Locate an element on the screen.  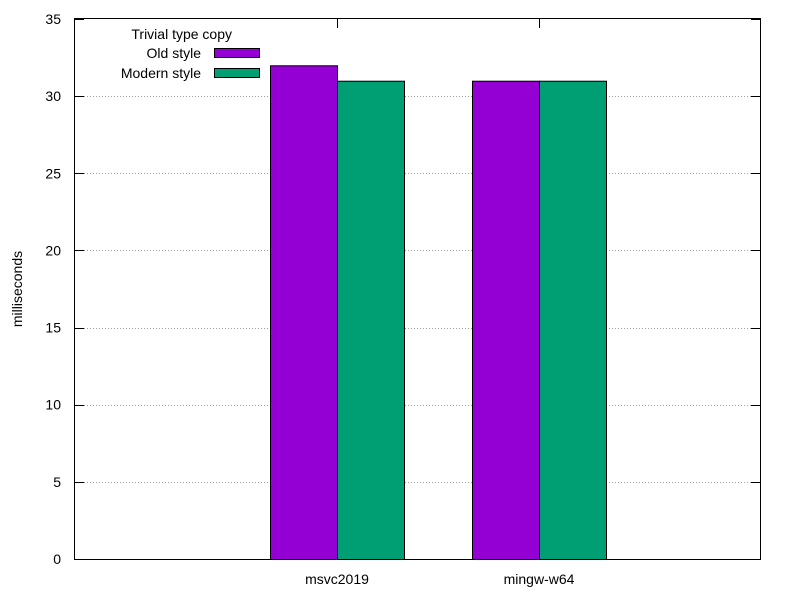
y-tick-label: 35 is located at coordinates (53, 19).